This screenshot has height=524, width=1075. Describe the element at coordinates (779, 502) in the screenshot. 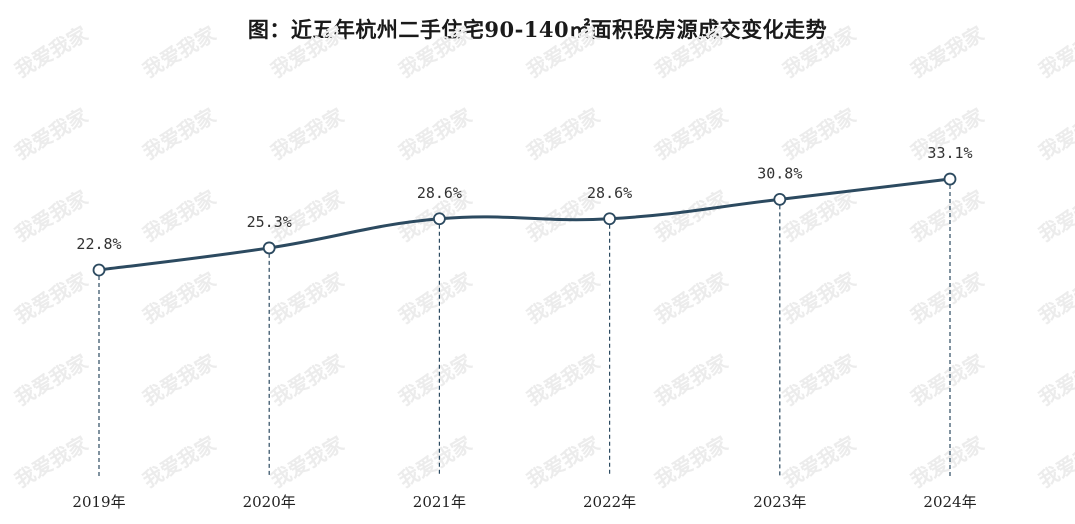

I see `x-tick-label-4: 2023年` at that location.